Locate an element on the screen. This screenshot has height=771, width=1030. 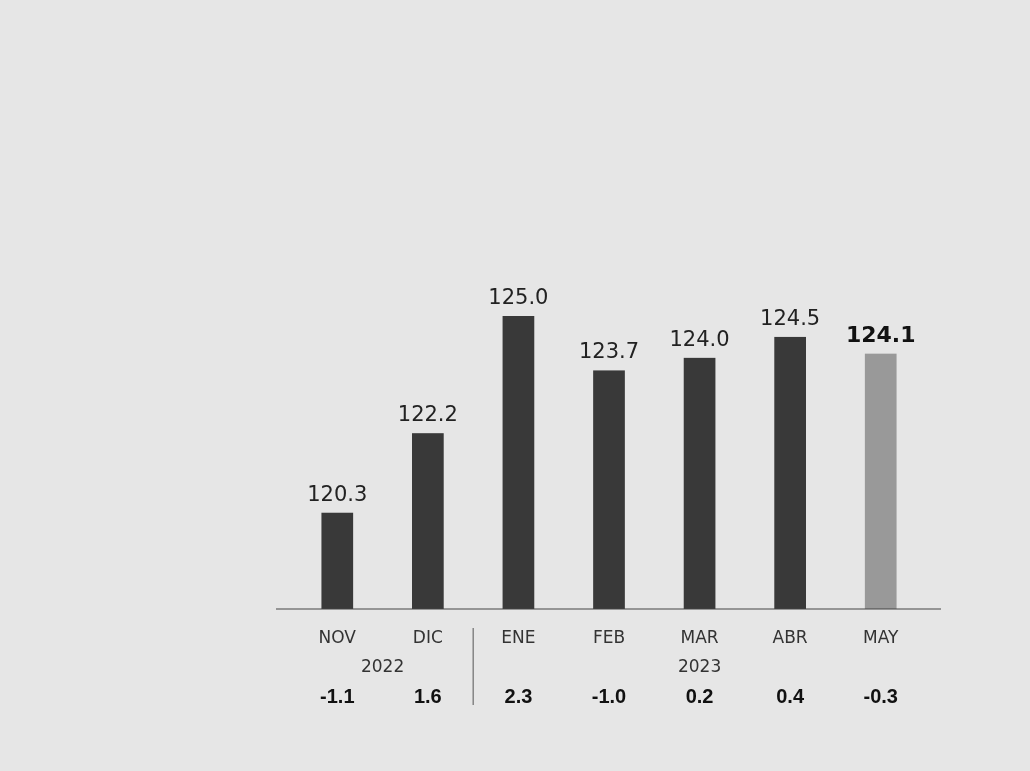
x-tick-label: NOV is located at coordinates (337, 637).